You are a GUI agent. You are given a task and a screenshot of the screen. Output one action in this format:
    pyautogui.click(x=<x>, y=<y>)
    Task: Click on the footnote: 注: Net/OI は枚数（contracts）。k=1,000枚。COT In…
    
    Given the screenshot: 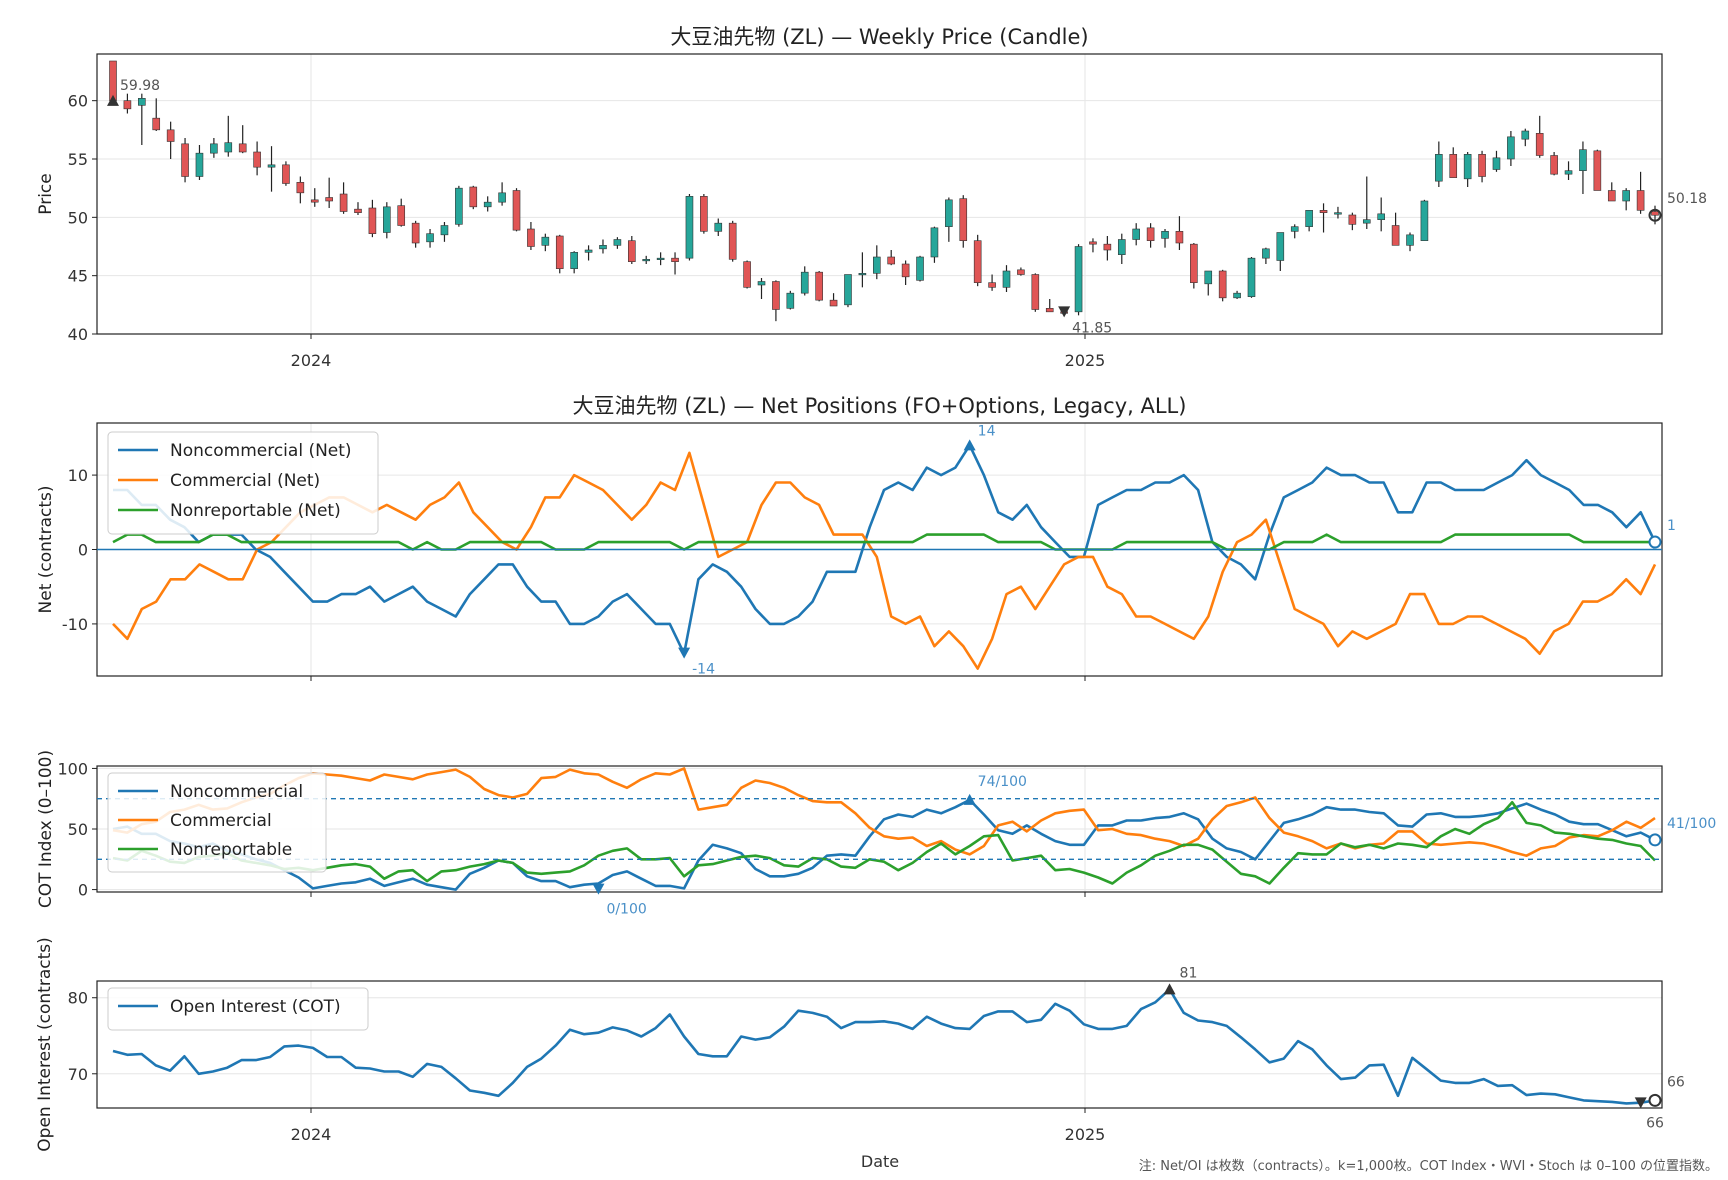 What is the action you would take?
    pyautogui.click(x=1428, y=1166)
    